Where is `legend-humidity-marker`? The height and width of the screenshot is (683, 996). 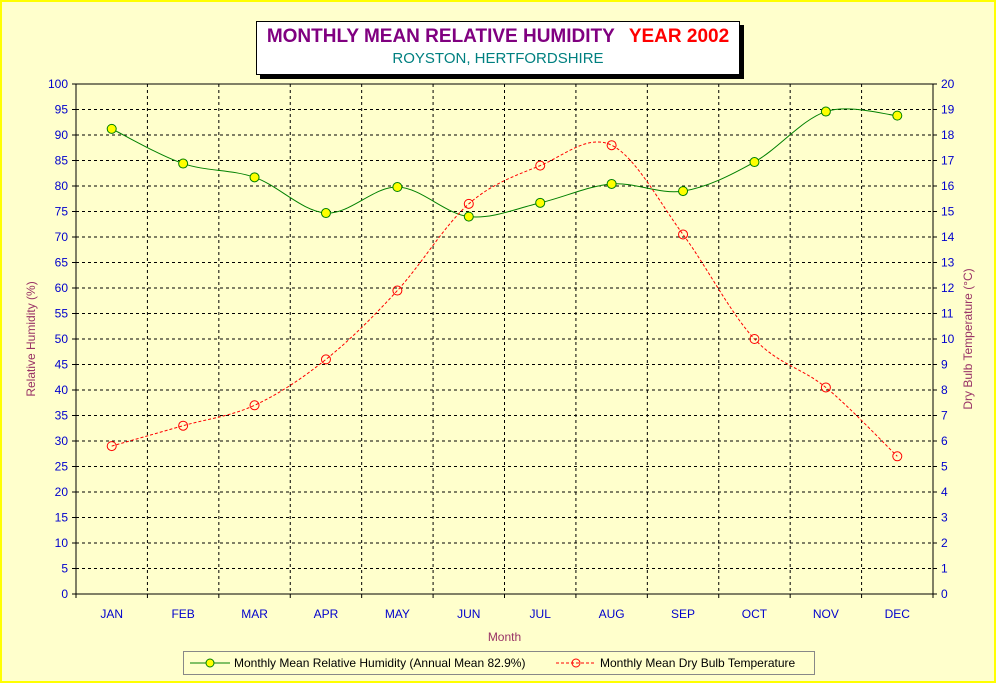
legend-humidity-marker is located at coordinates (210, 663).